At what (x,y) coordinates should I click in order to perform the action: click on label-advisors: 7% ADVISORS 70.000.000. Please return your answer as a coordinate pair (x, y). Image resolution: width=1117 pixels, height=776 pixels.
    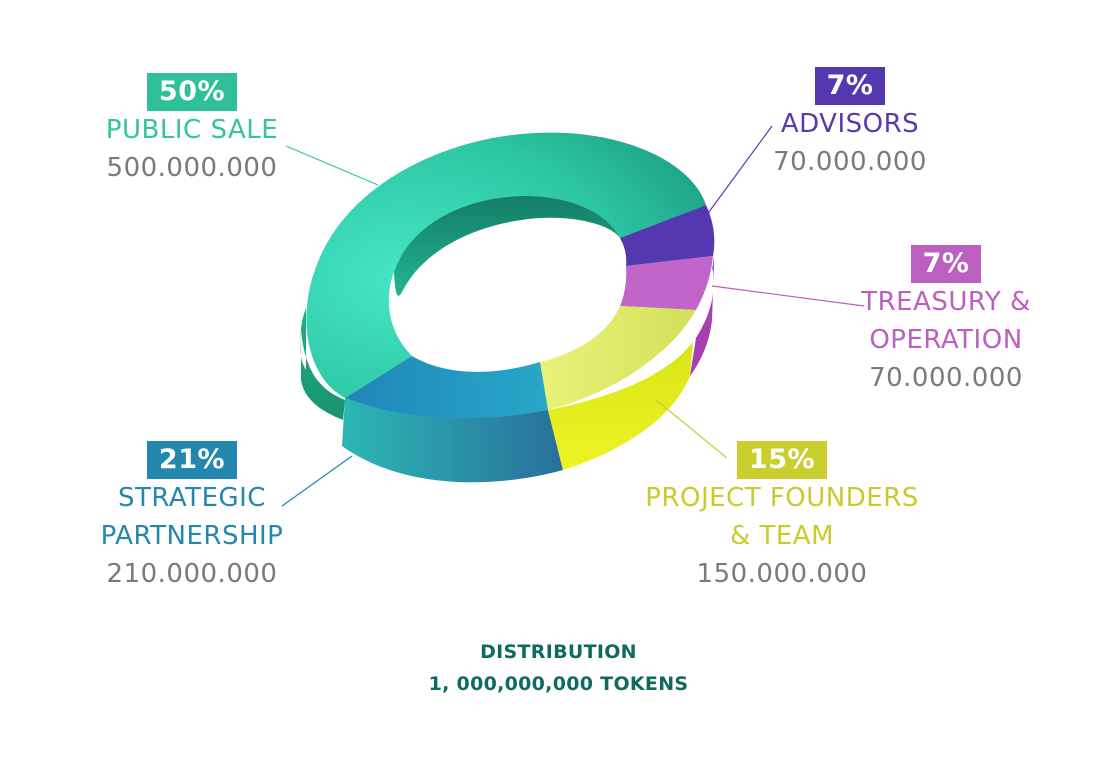
    Looking at the image, I should click on (850, 124).